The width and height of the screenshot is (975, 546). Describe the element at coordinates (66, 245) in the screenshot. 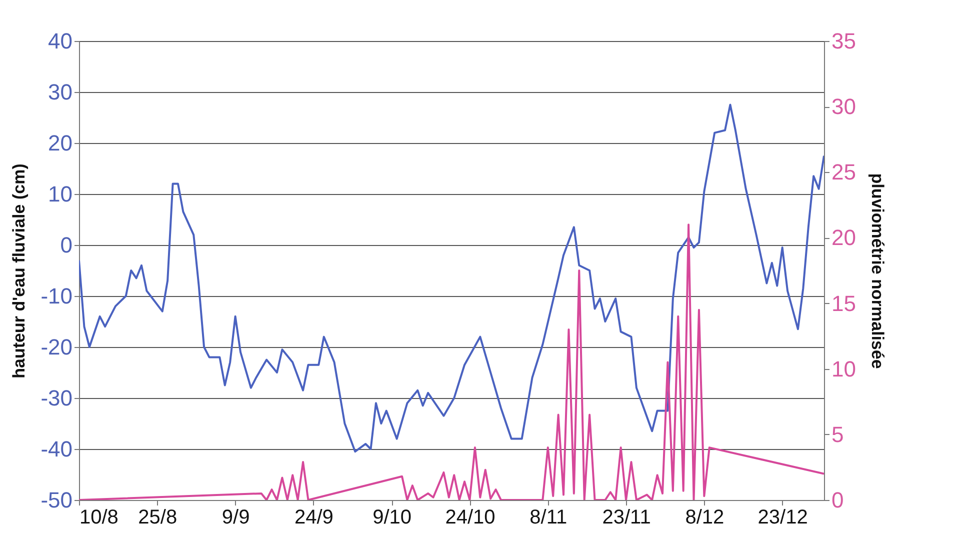

I see `y-tick-label: 0` at that location.